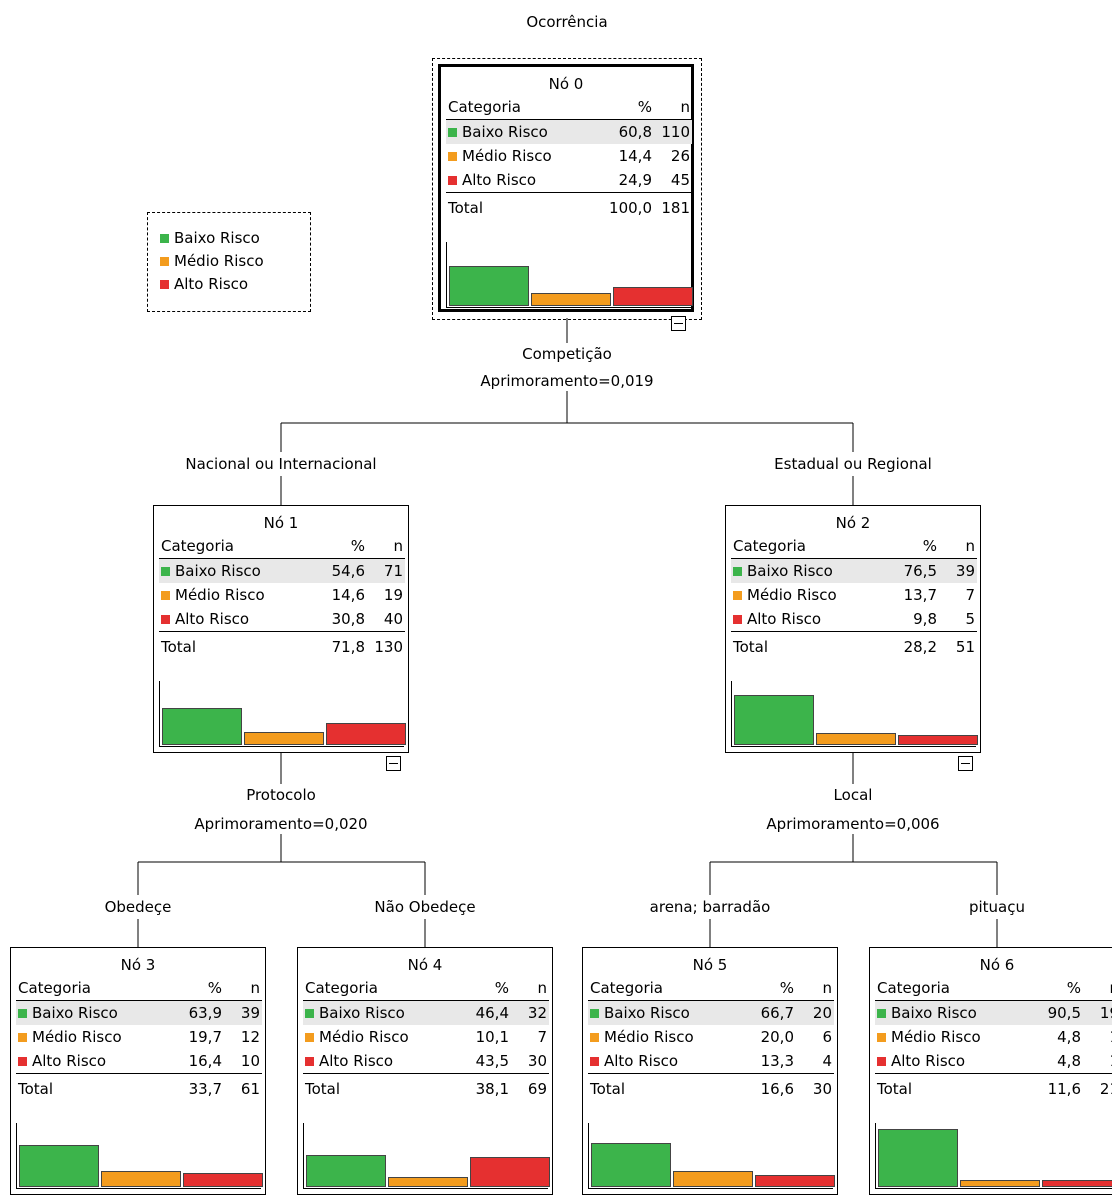 This screenshot has height=1195, width=1112. Describe the element at coordinates (210, 238) in the screenshot. I see `legend-item-baixo: Baixo Risco` at that location.